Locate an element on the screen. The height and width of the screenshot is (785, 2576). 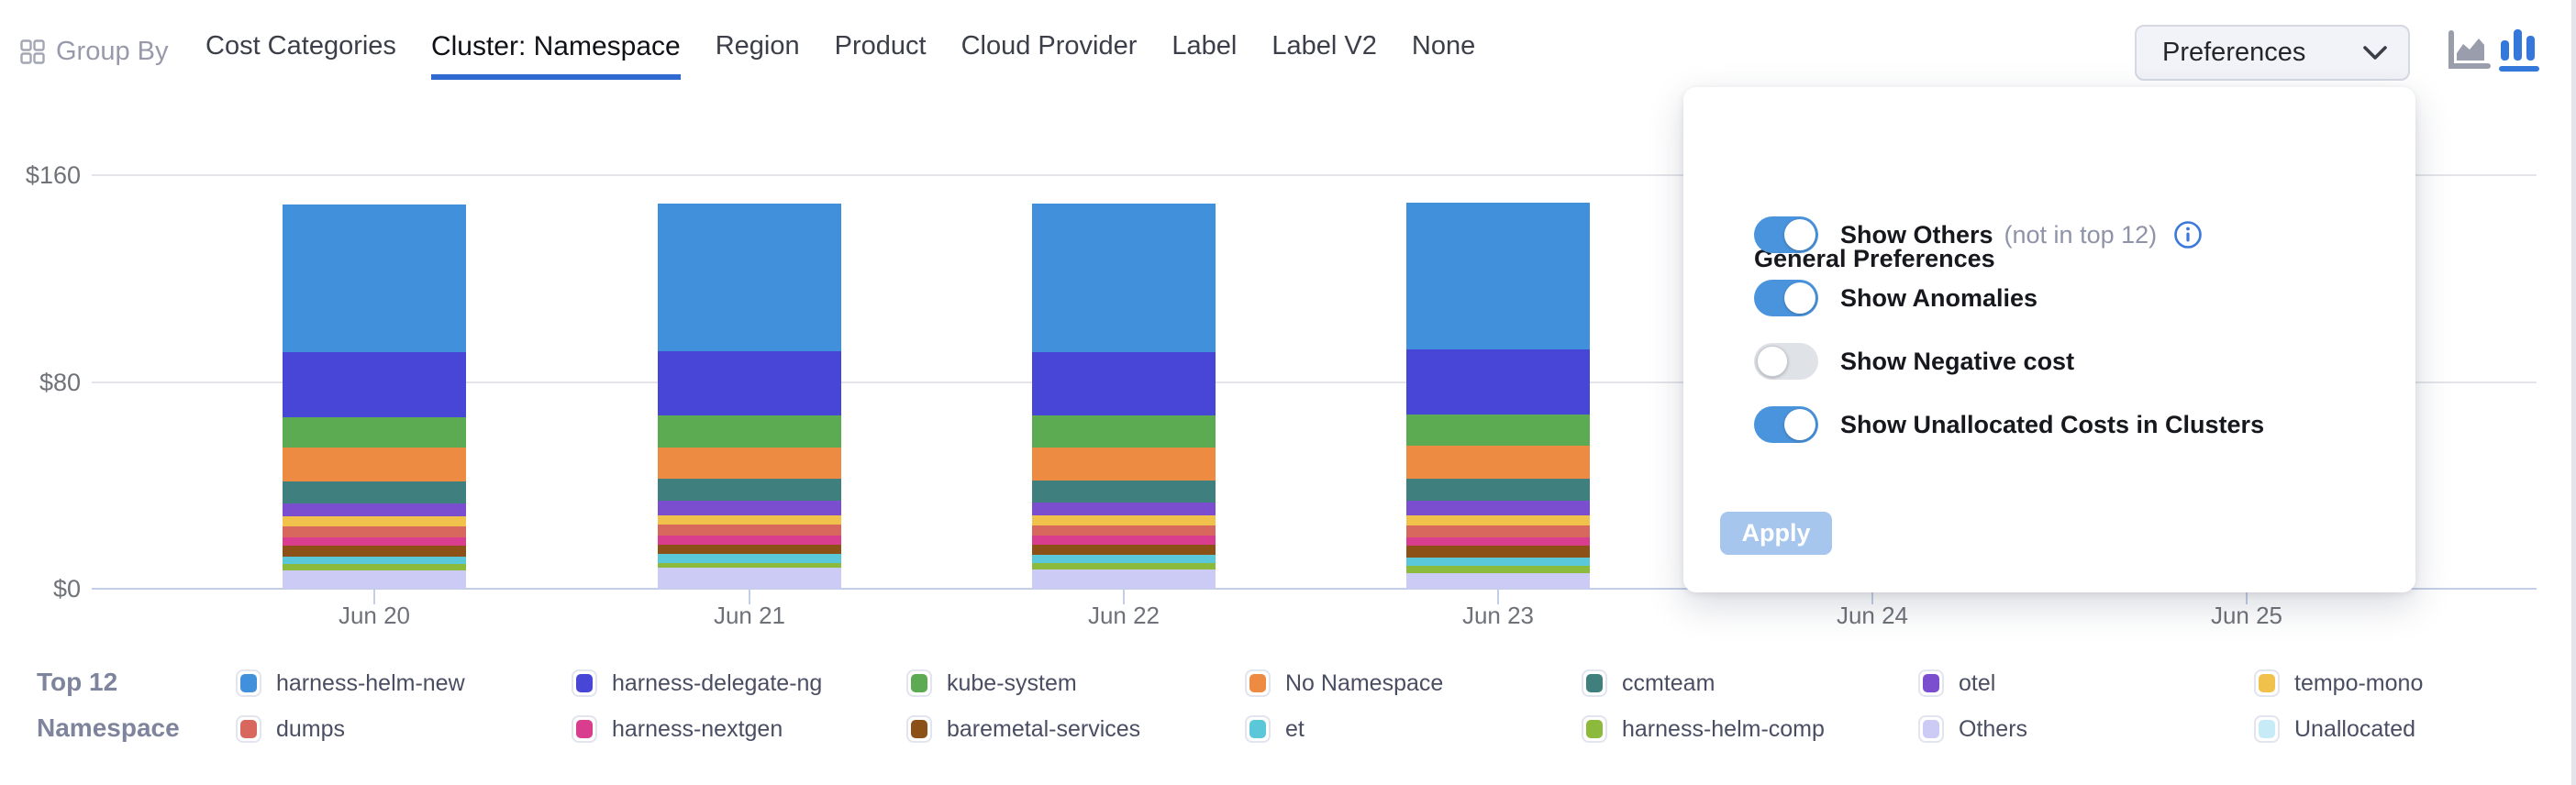
page-scrollbar is located at coordinates (2573, 392).